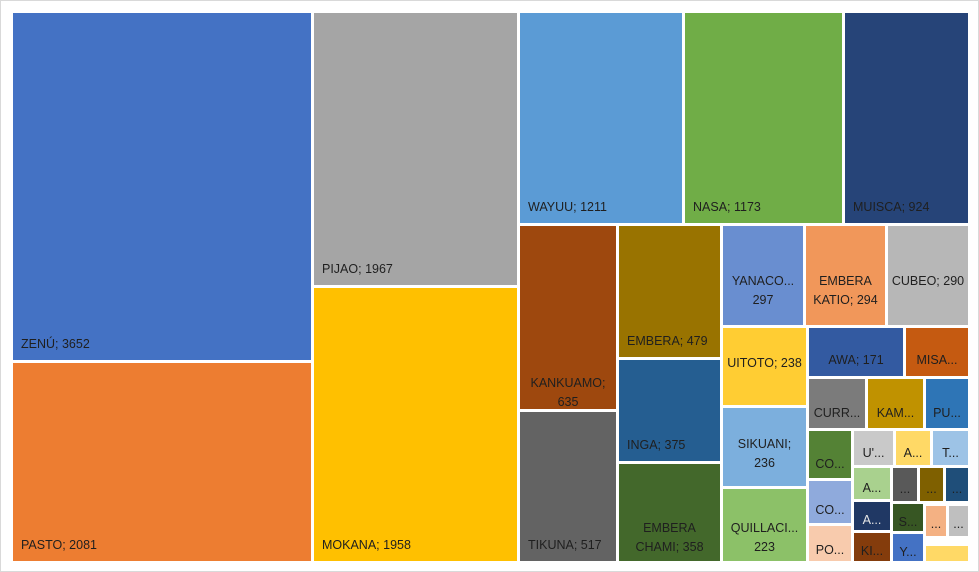 The image size is (979, 572). What do you see at coordinates (763, 118) in the screenshot?
I see `treemap-tile: NASA; 1173` at bounding box center [763, 118].